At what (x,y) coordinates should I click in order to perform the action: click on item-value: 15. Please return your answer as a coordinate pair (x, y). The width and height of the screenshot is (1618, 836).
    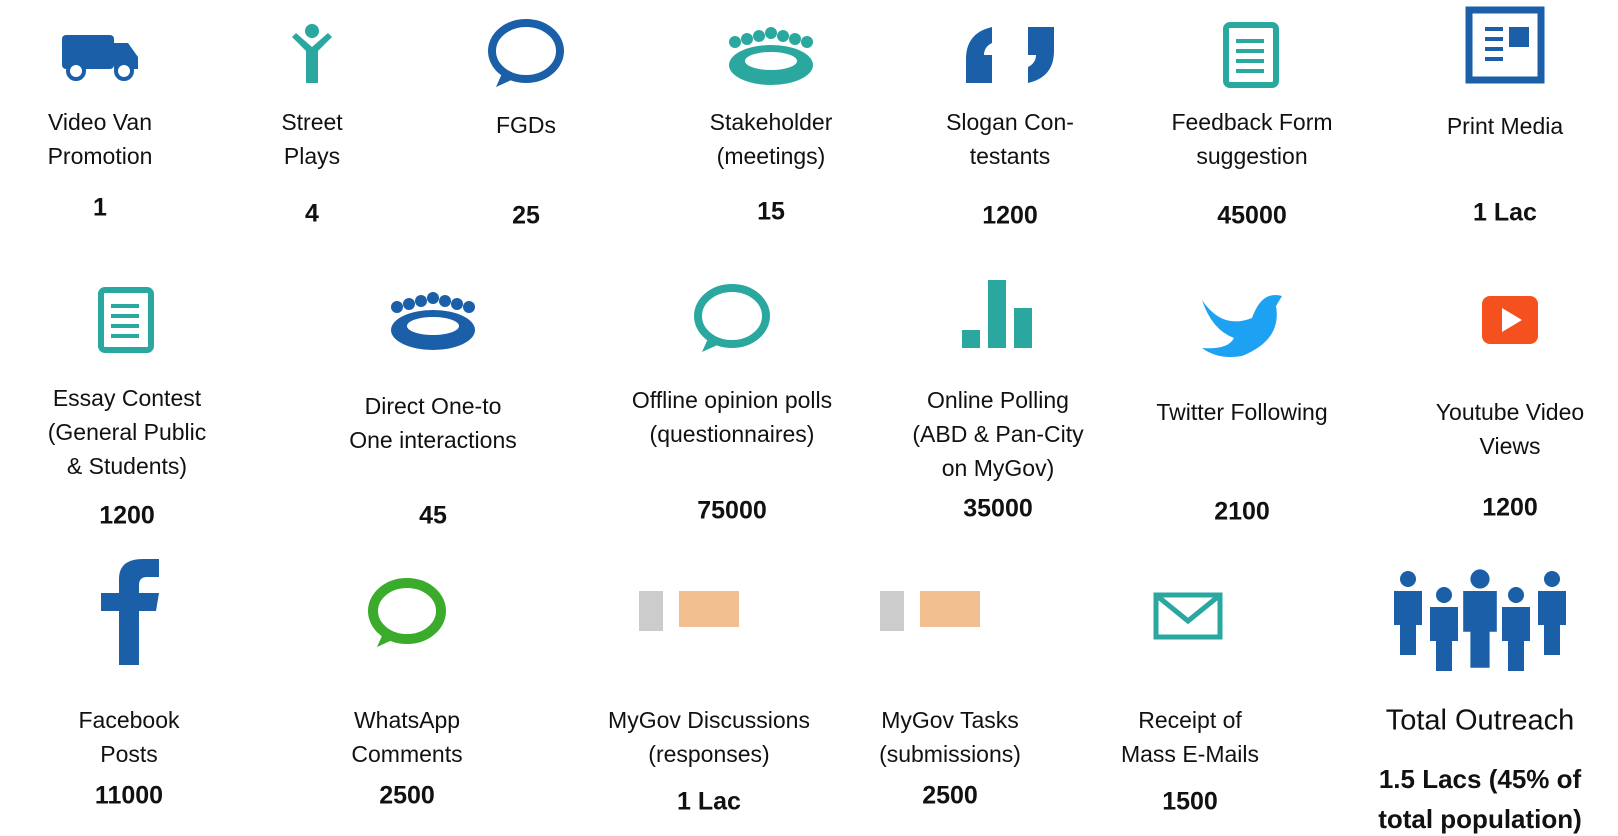
    Looking at the image, I should click on (771, 212).